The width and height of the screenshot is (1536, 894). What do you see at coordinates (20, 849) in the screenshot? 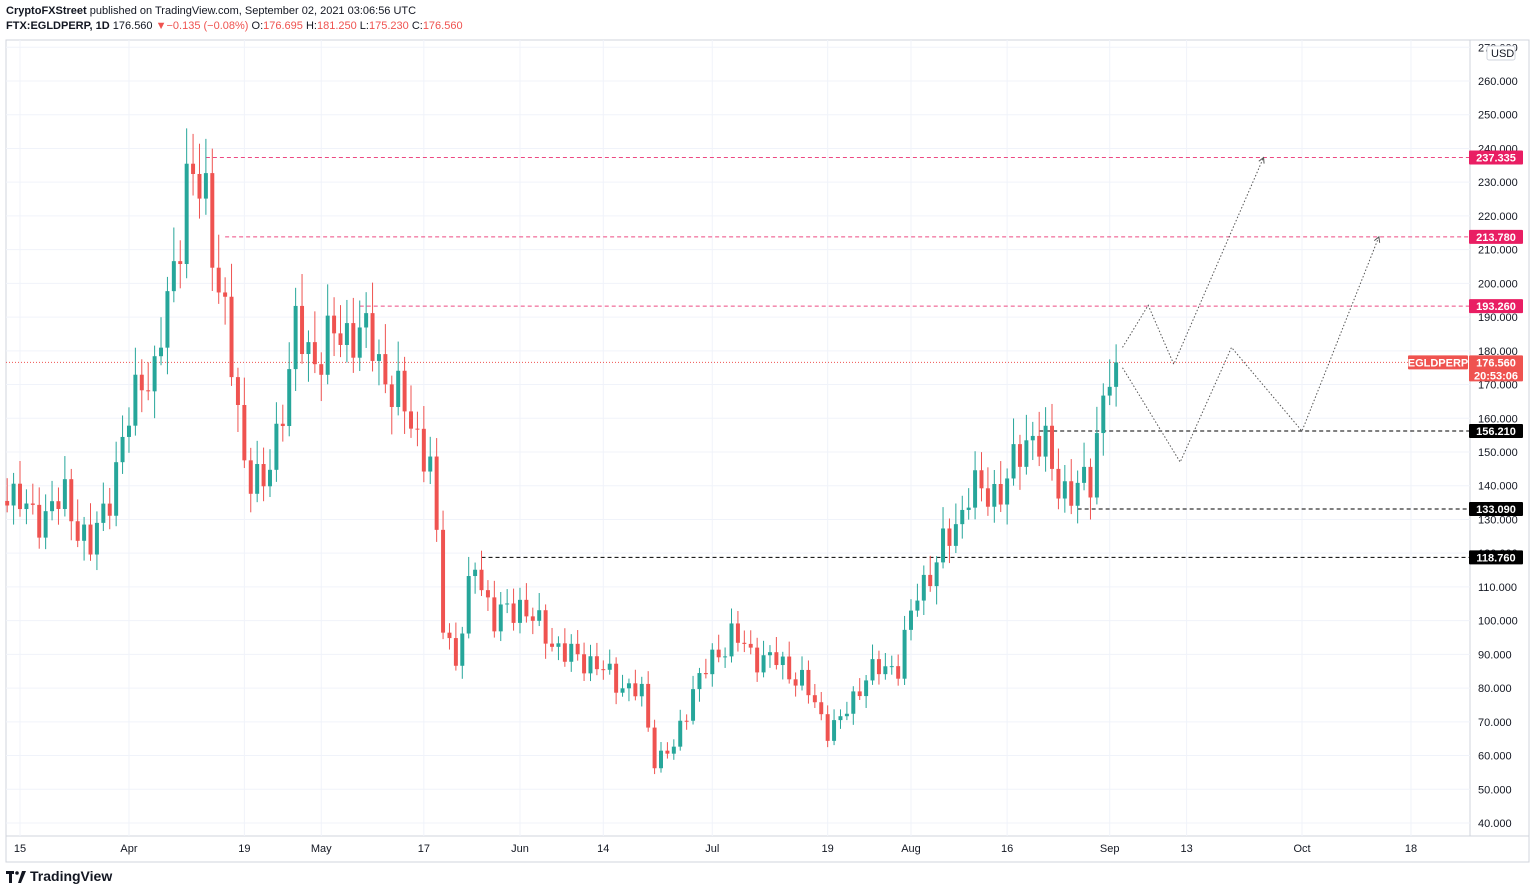
I see `x-tick-label: 15` at bounding box center [20, 849].